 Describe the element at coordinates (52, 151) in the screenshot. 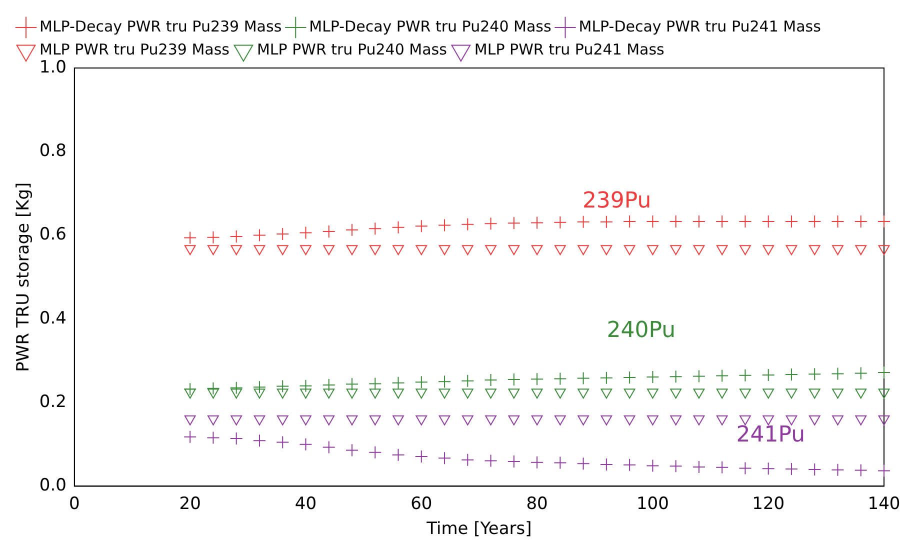

I see `y-tick-label: 0.8` at that location.